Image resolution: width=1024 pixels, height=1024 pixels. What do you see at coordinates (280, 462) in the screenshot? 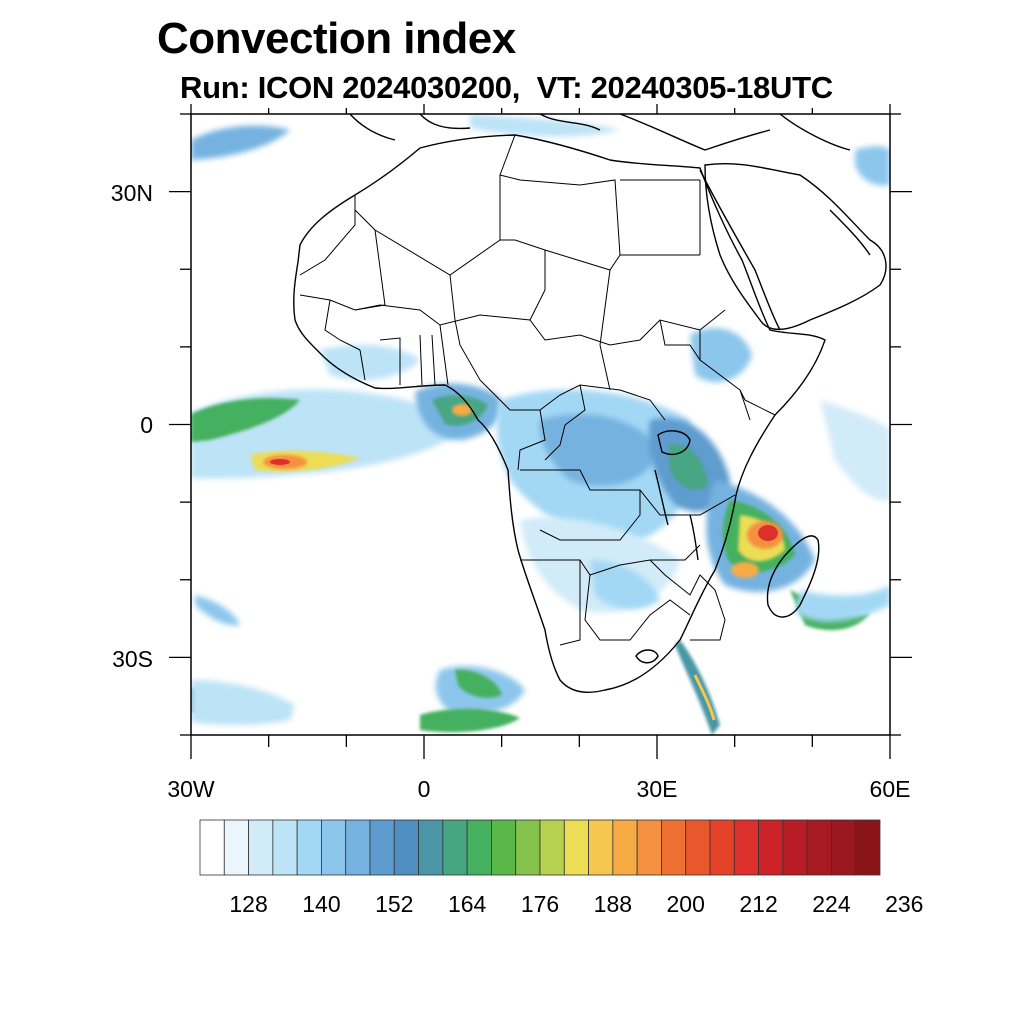
I see `field-atlantic-hotspot-core` at bounding box center [280, 462].